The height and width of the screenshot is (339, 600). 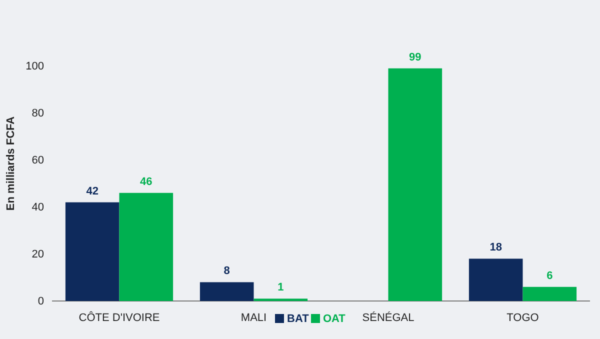 What do you see at coordinates (253, 318) in the screenshot?
I see `x-tick-label: MALI` at bounding box center [253, 318].